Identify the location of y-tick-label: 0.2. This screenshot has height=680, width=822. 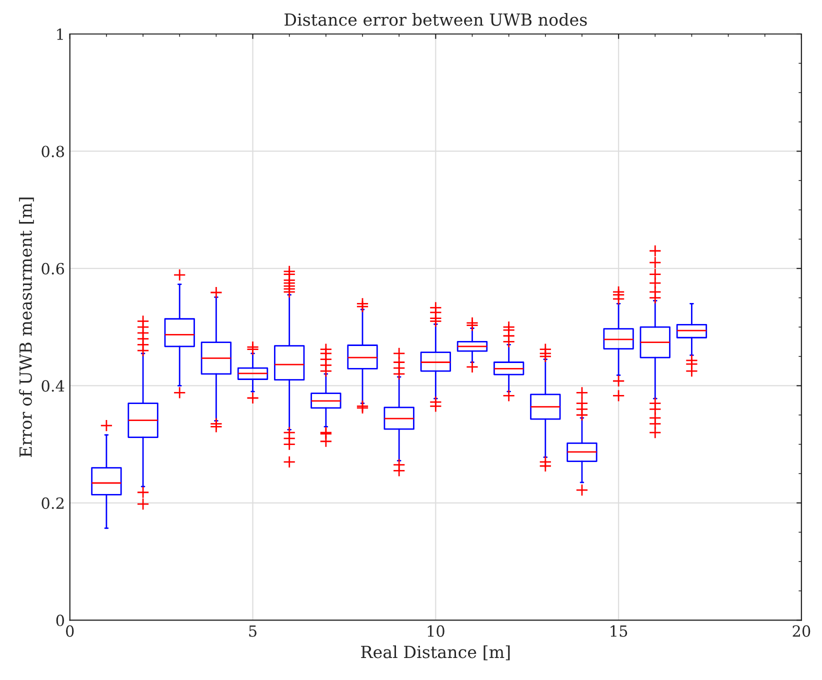
(53, 503).